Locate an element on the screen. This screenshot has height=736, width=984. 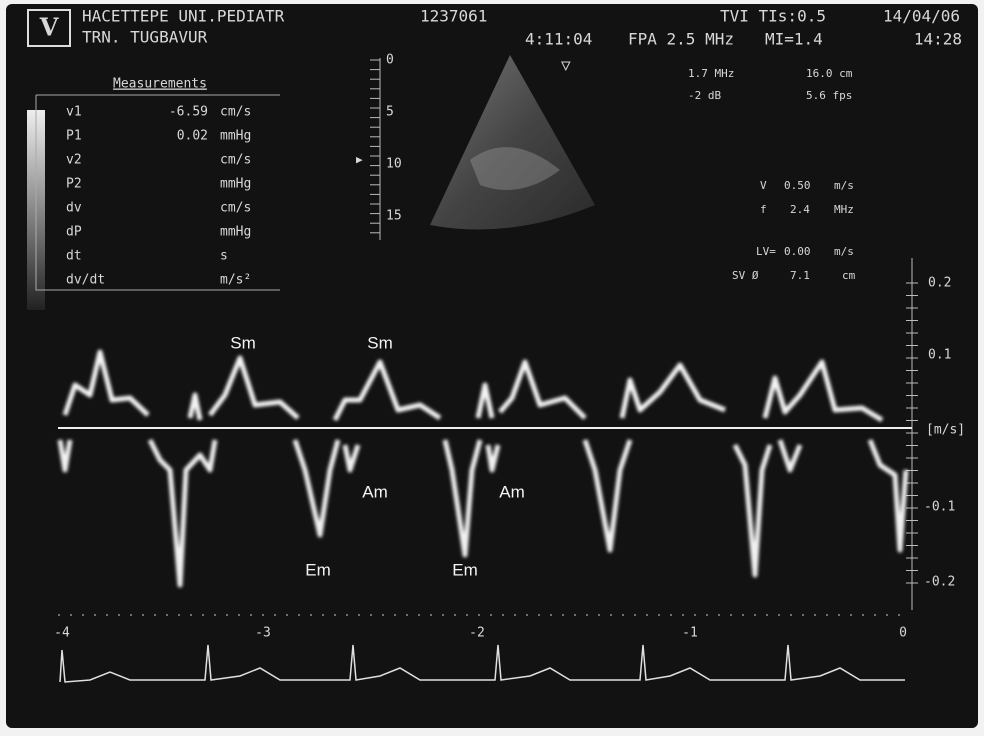
time-label: -1 is located at coordinates (690, 633).